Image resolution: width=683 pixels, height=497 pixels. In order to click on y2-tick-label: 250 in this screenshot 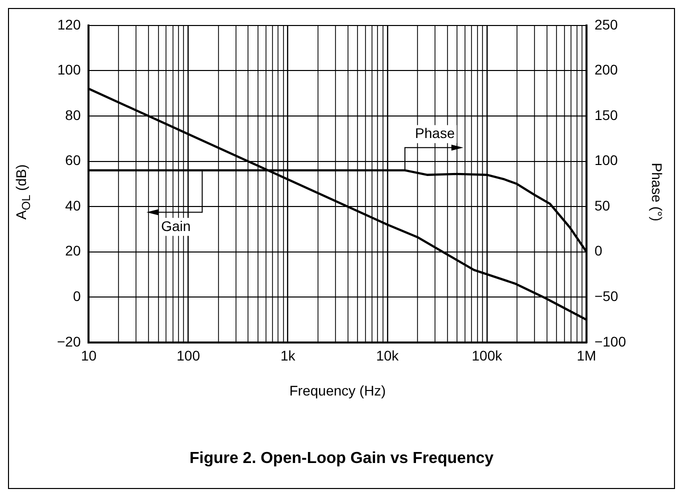, I will do `click(606, 24)`.